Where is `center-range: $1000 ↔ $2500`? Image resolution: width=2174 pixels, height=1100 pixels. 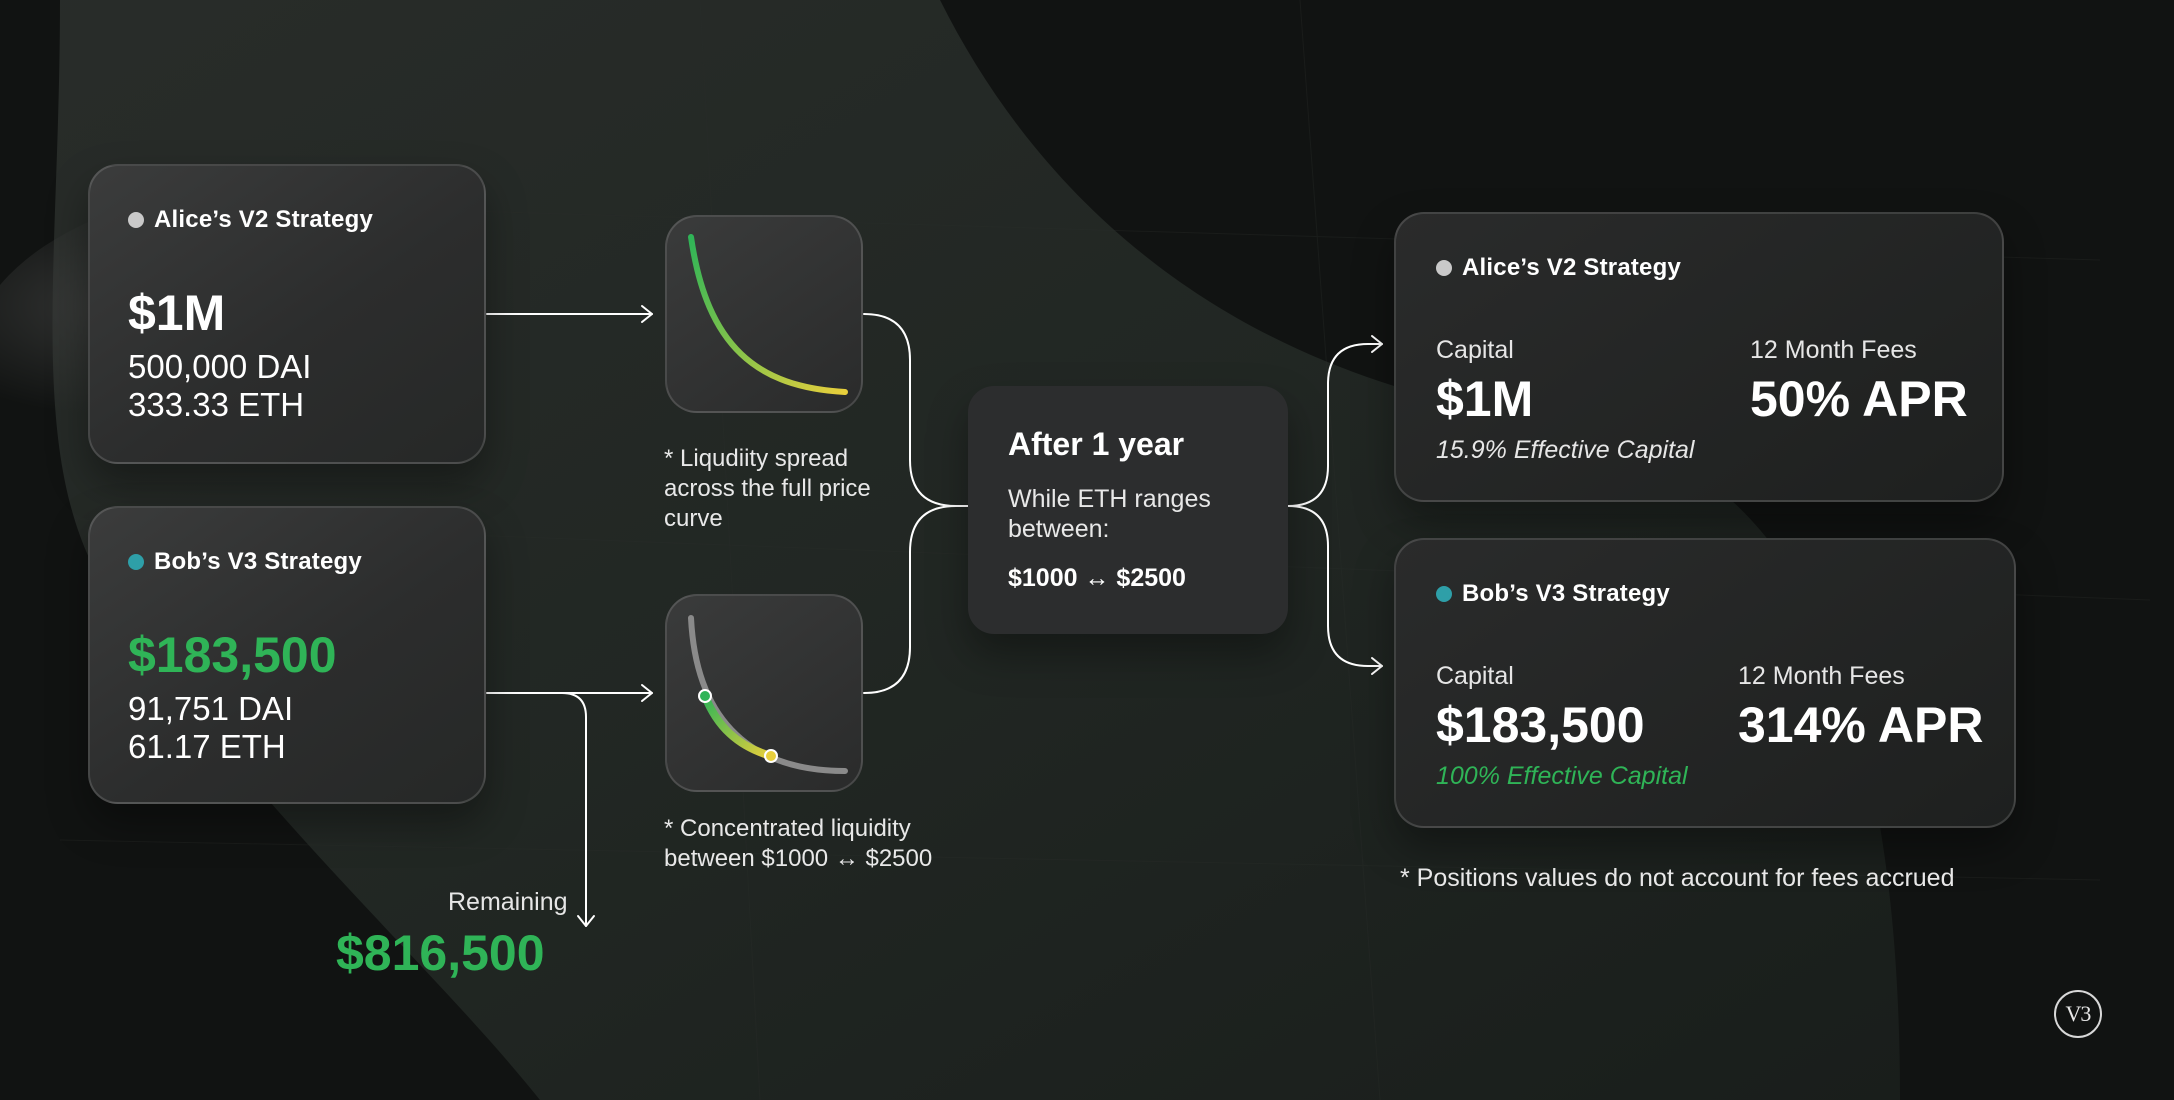 center-range: $1000 ↔ $2500 is located at coordinates (1097, 578).